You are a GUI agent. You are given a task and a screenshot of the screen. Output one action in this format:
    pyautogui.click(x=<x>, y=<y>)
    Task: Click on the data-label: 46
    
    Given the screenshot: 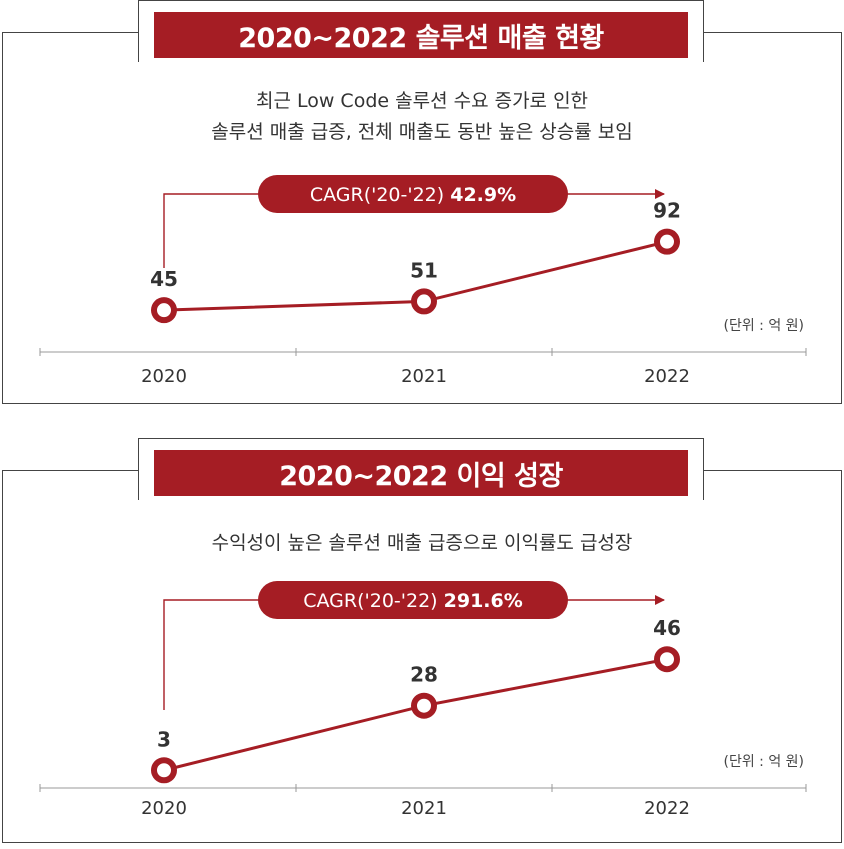 What is the action you would take?
    pyautogui.click(x=667, y=628)
    